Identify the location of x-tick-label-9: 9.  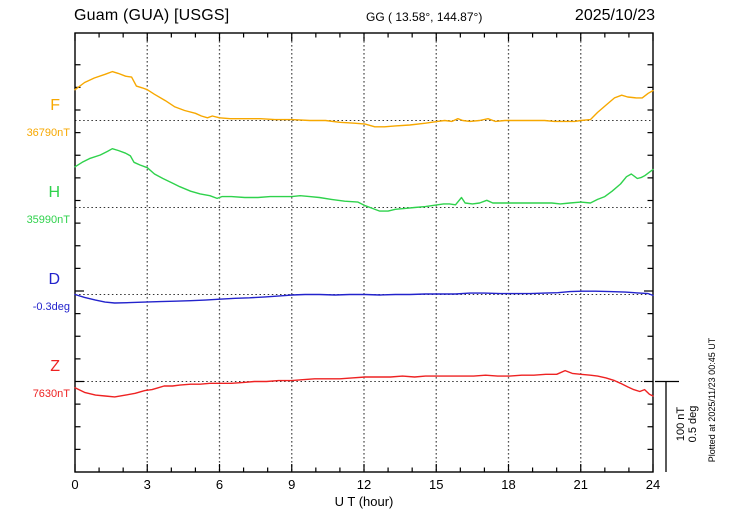
(292, 484).